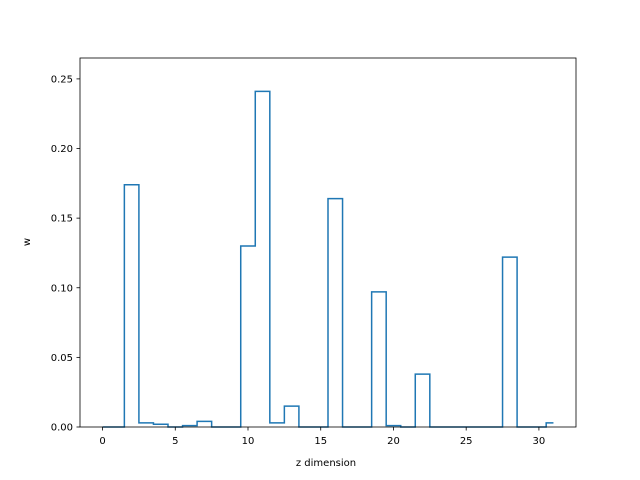 The image size is (640, 480). Describe the element at coordinates (62, 358) in the screenshot. I see `y-tick-label: 0.05` at that location.